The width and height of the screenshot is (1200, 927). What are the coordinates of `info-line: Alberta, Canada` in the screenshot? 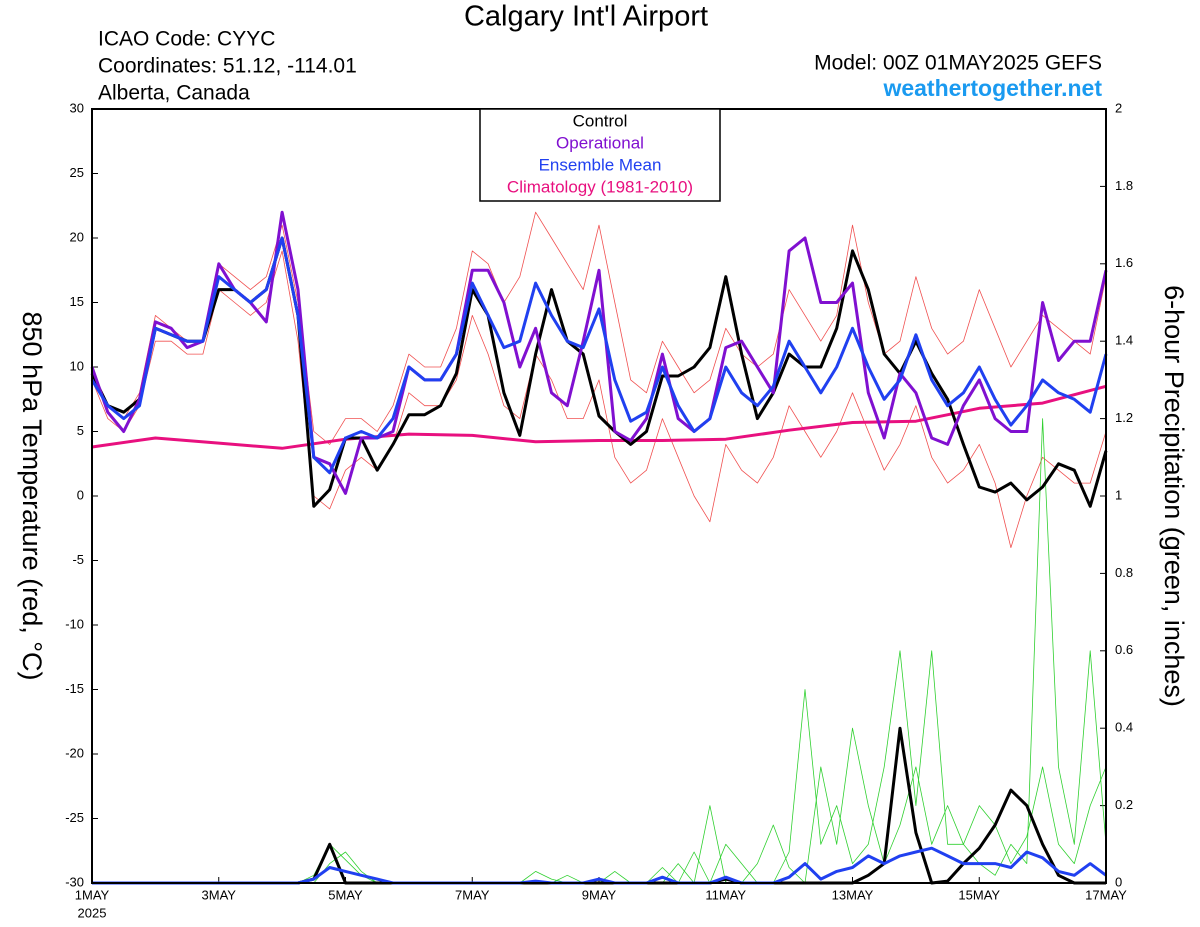 It's located at (174, 93).